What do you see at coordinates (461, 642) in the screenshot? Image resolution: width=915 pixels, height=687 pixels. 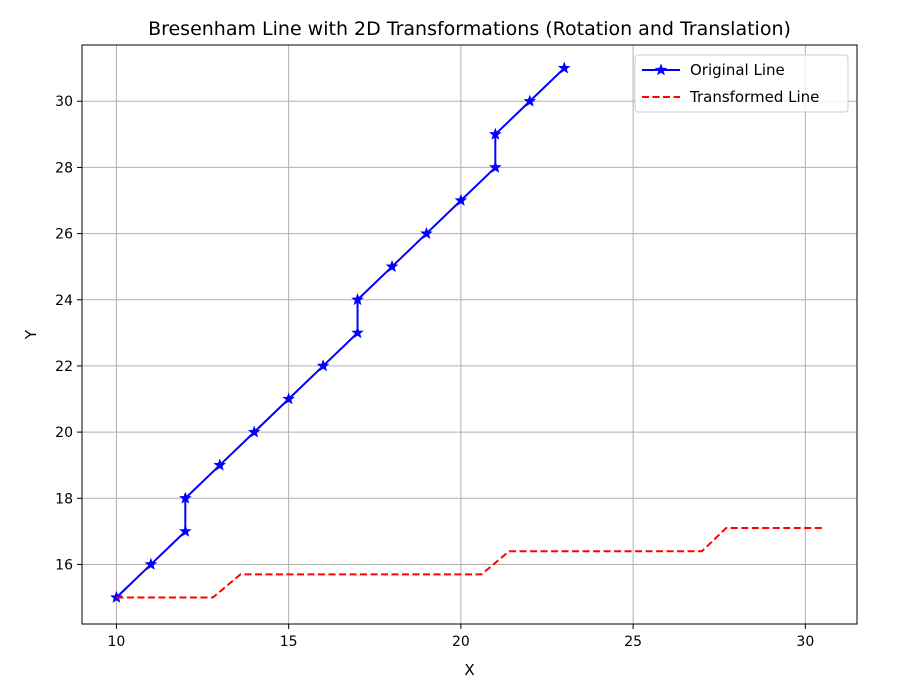 I see `x-tick-label: 20` at bounding box center [461, 642].